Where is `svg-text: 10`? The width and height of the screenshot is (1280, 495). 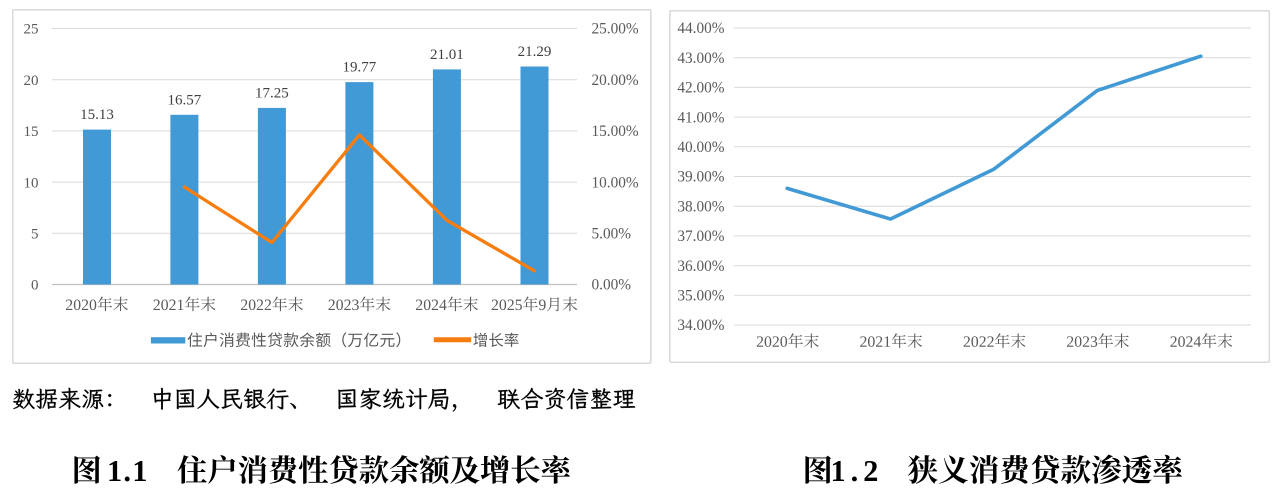 svg-text: 10 is located at coordinates (31, 183).